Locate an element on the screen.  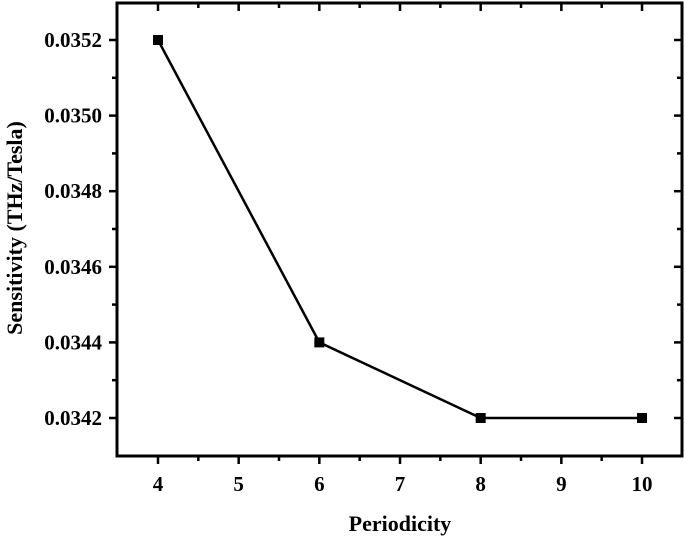
y-axis-title: Sensitivity (THz/Tesla) is located at coordinates (14, 228).